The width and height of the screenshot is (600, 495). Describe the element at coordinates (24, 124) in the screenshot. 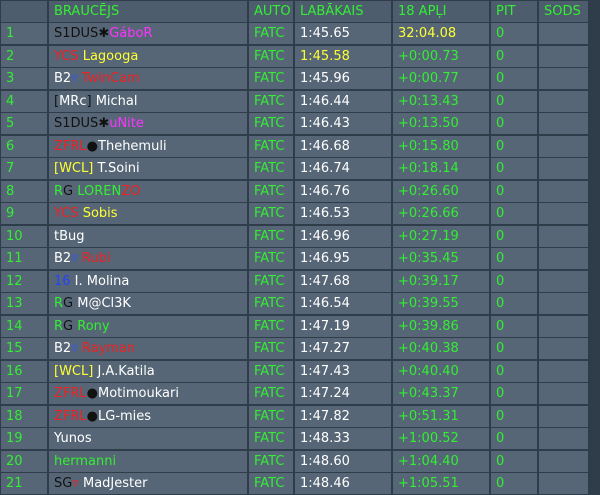

I see `position: 5` at that location.